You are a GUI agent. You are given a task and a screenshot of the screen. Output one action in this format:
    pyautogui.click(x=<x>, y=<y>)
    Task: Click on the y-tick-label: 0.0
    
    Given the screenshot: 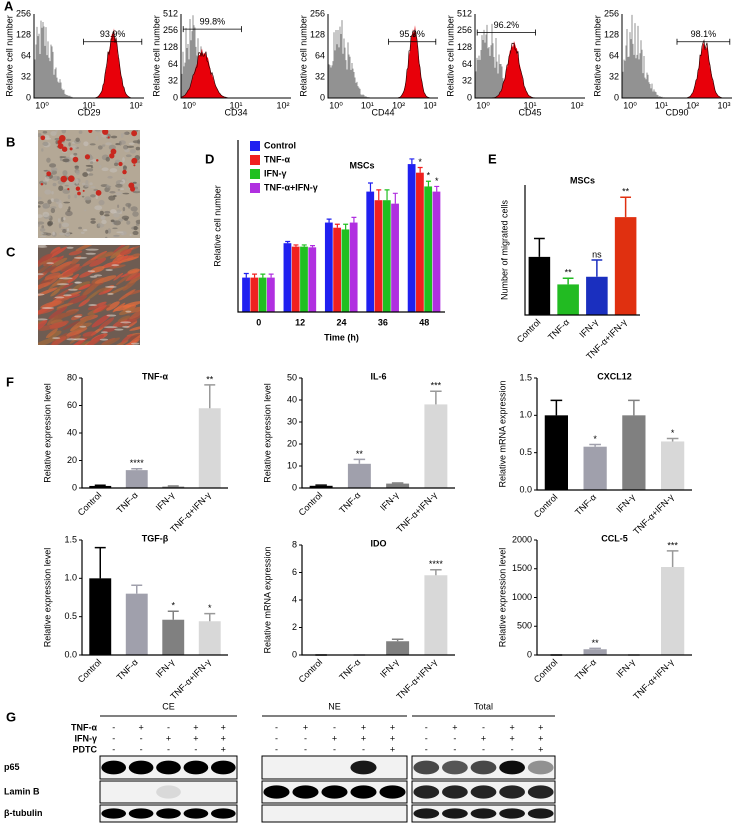 What is the action you would take?
    pyautogui.click(x=70, y=654)
    